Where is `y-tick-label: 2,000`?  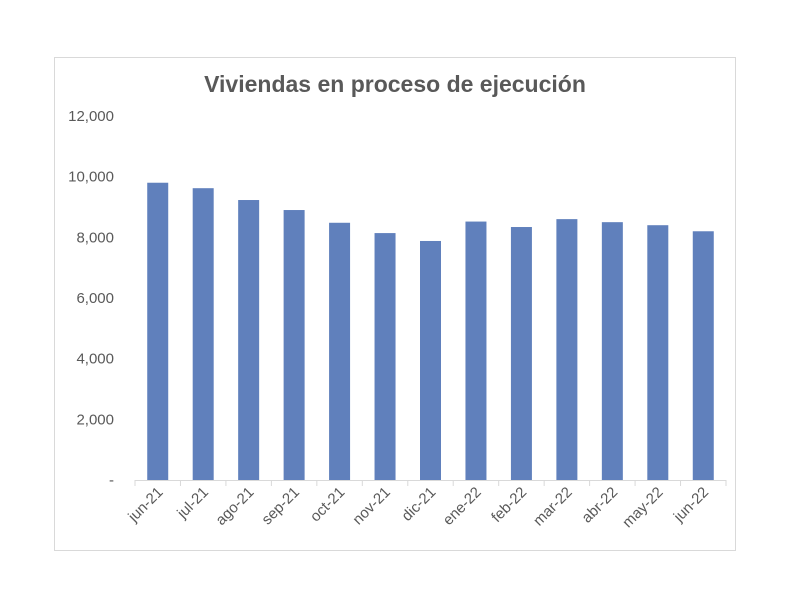 y-tick-label: 2,000 is located at coordinates (95, 419).